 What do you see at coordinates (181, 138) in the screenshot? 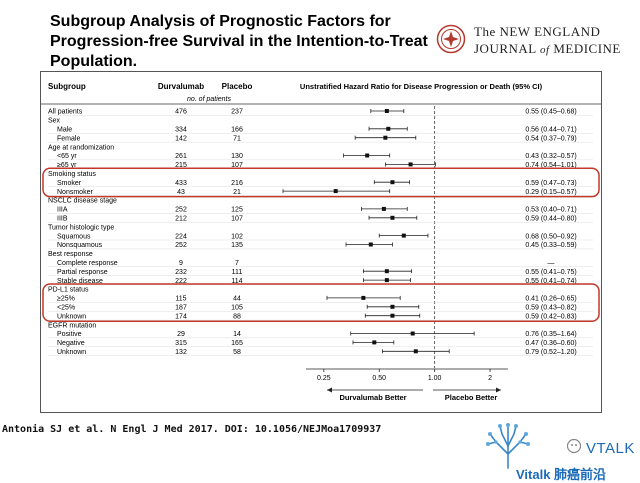
I see `durvalumab-count: 142` at bounding box center [181, 138].